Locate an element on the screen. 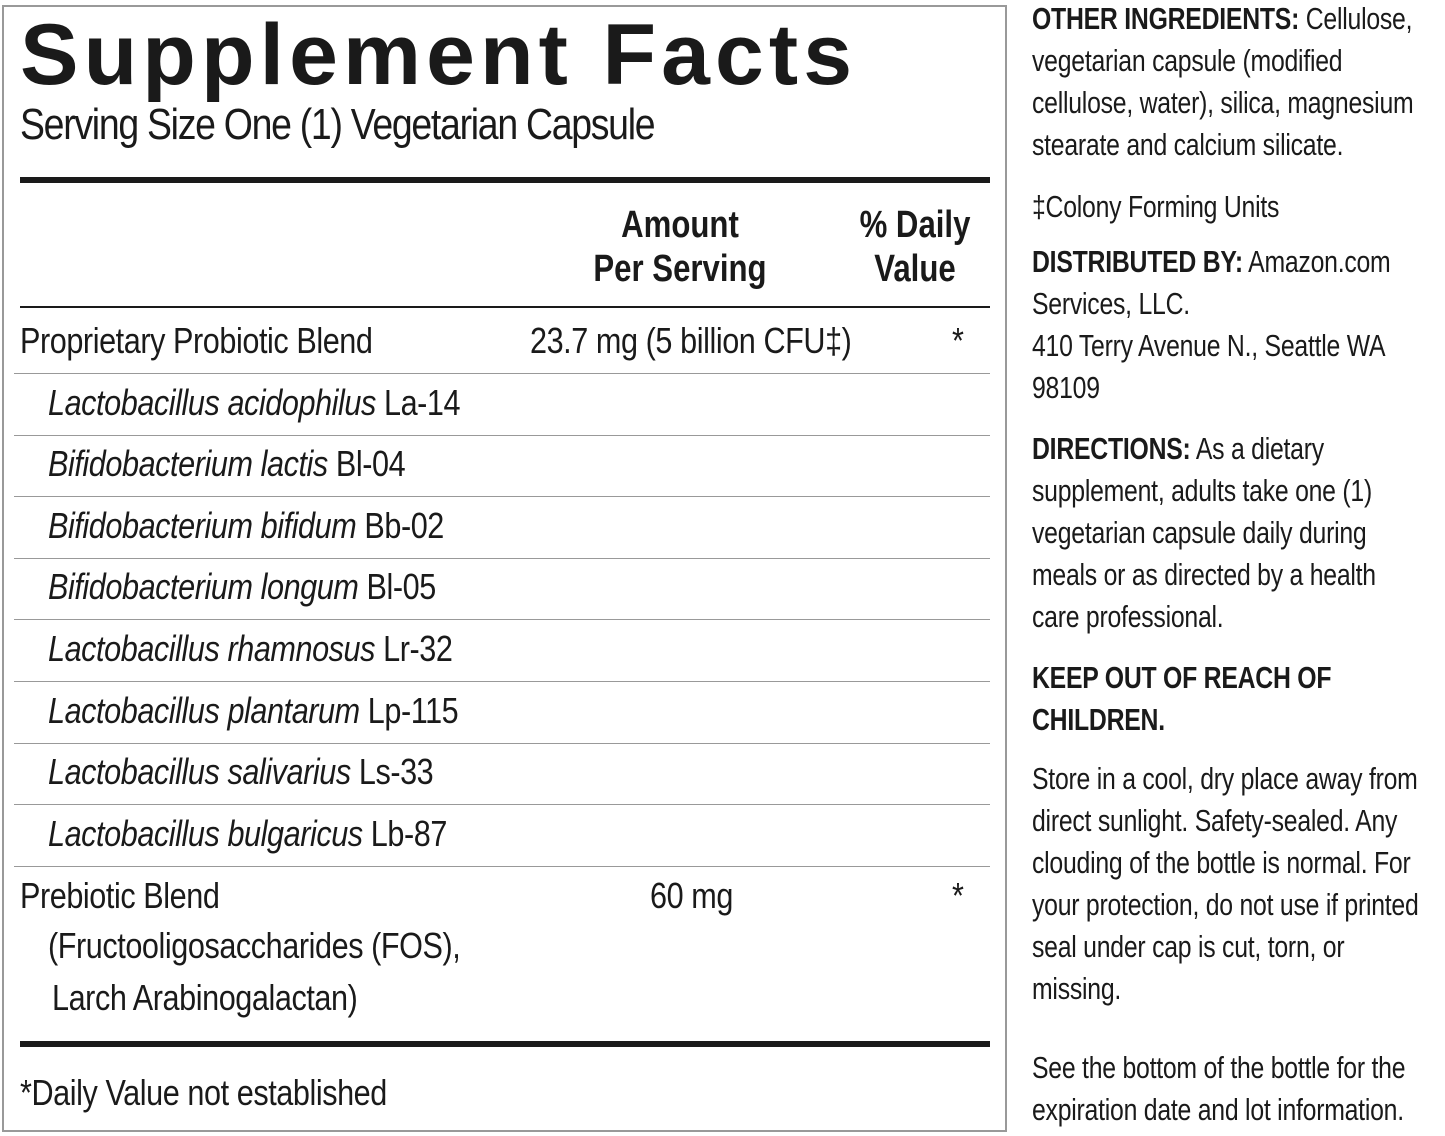  strain-code: Lp-115 is located at coordinates (413, 710).